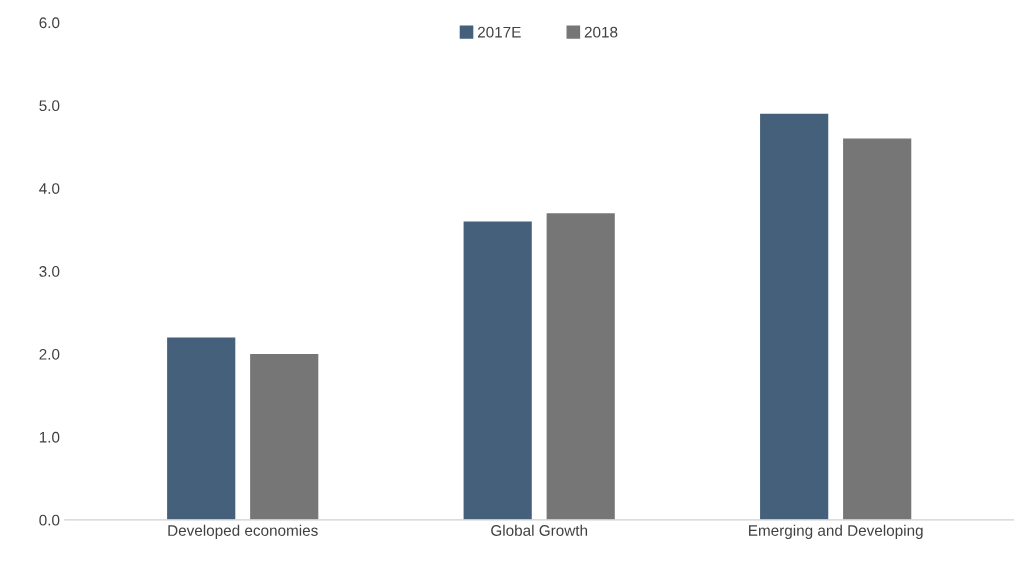  Describe the element at coordinates (836, 531) in the screenshot. I see `x-tick-label: Emerging and Developing` at that location.